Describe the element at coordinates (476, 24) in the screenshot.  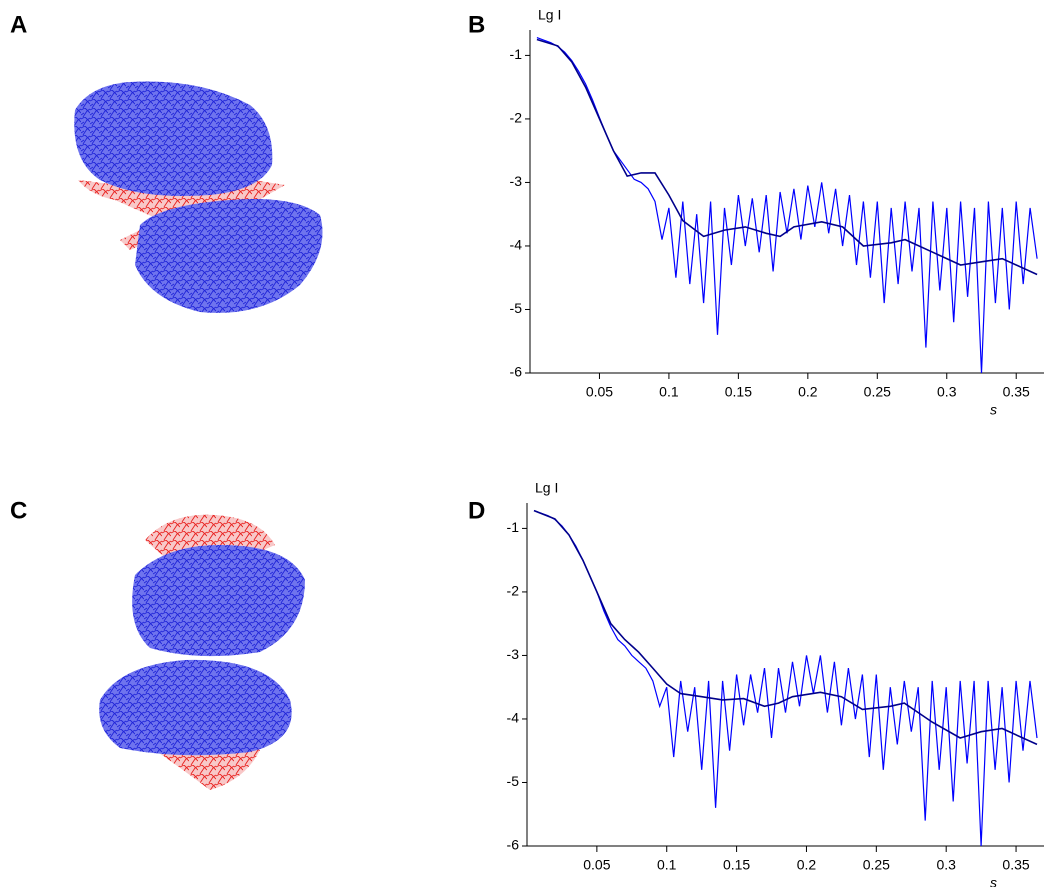
I see `panel-label: B` at that location.